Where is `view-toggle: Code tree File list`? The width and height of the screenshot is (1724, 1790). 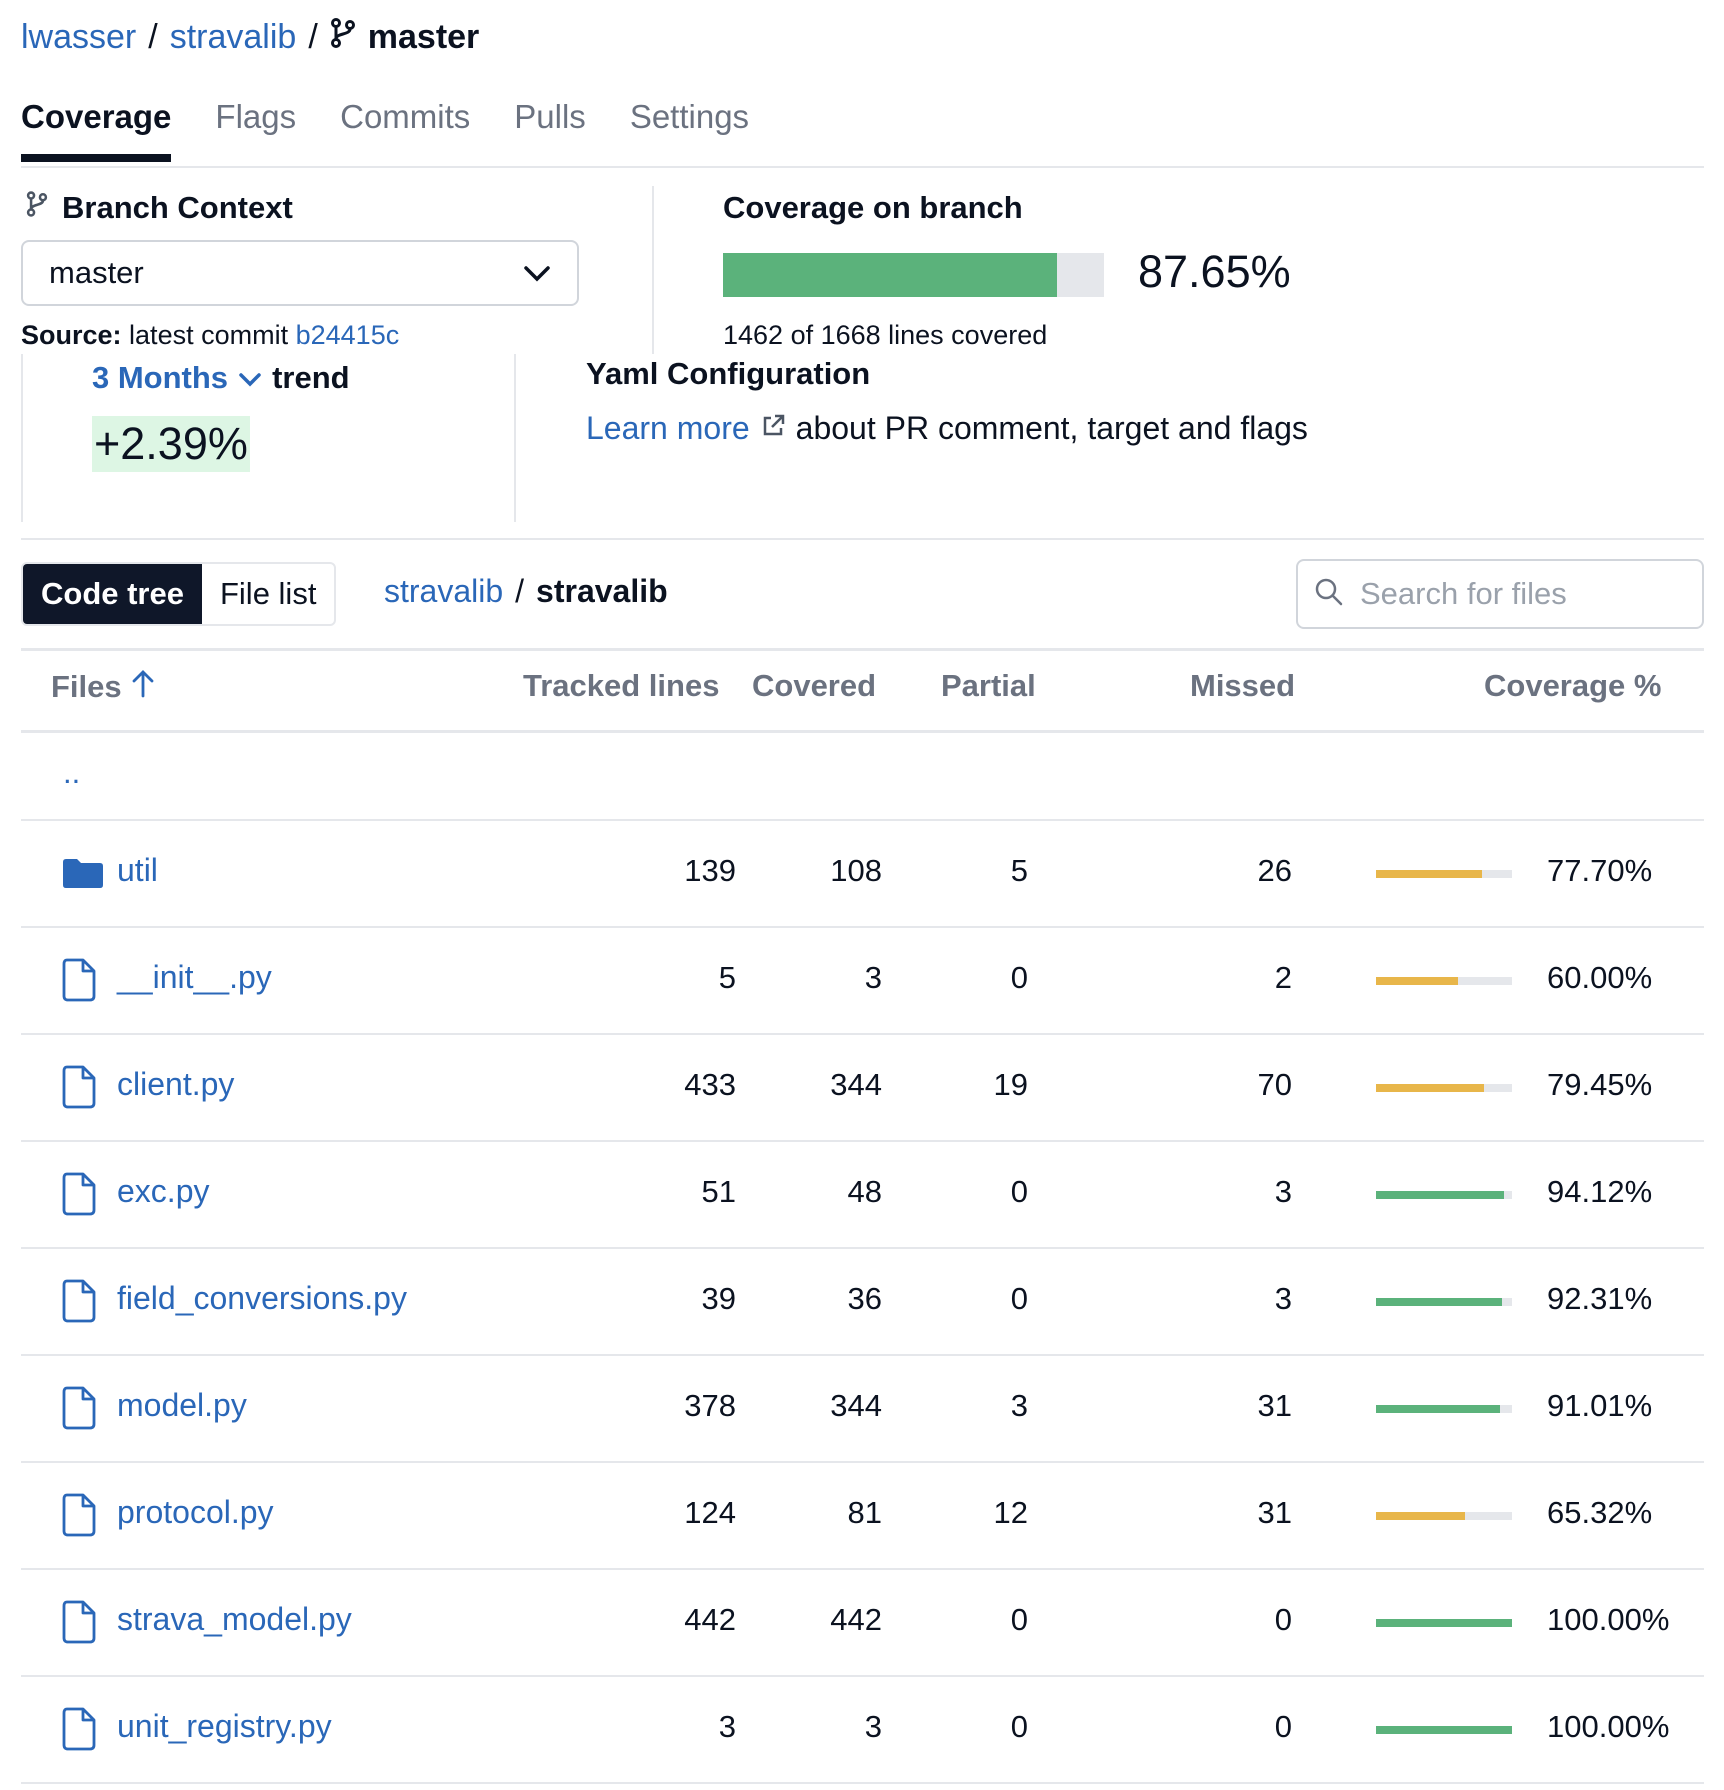
view-toggle: Code tree File list is located at coordinates (179, 594).